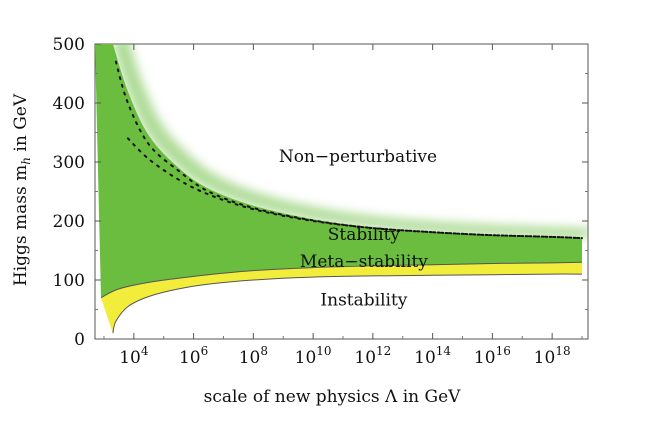 The height and width of the screenshot is (438, 654). What do you see at coordinates (69, 104) in the screenshot?
I see `y-tick-label: 400` at bounding box center [69, 104].